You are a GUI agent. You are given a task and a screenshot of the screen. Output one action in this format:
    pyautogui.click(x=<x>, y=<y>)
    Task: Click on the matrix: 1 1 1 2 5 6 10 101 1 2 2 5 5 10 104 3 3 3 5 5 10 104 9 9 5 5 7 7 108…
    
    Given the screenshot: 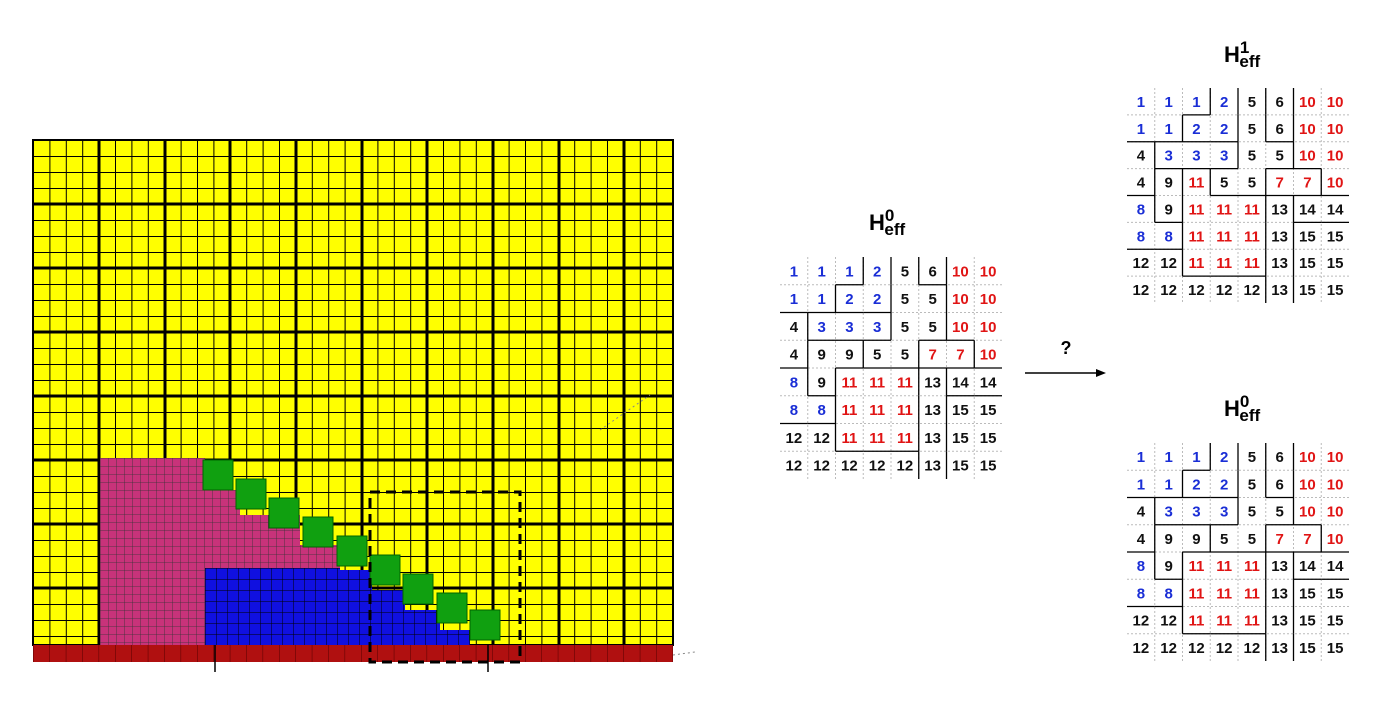 What is the action you would take?
    pyautogui.click(x=891, y=368)
    